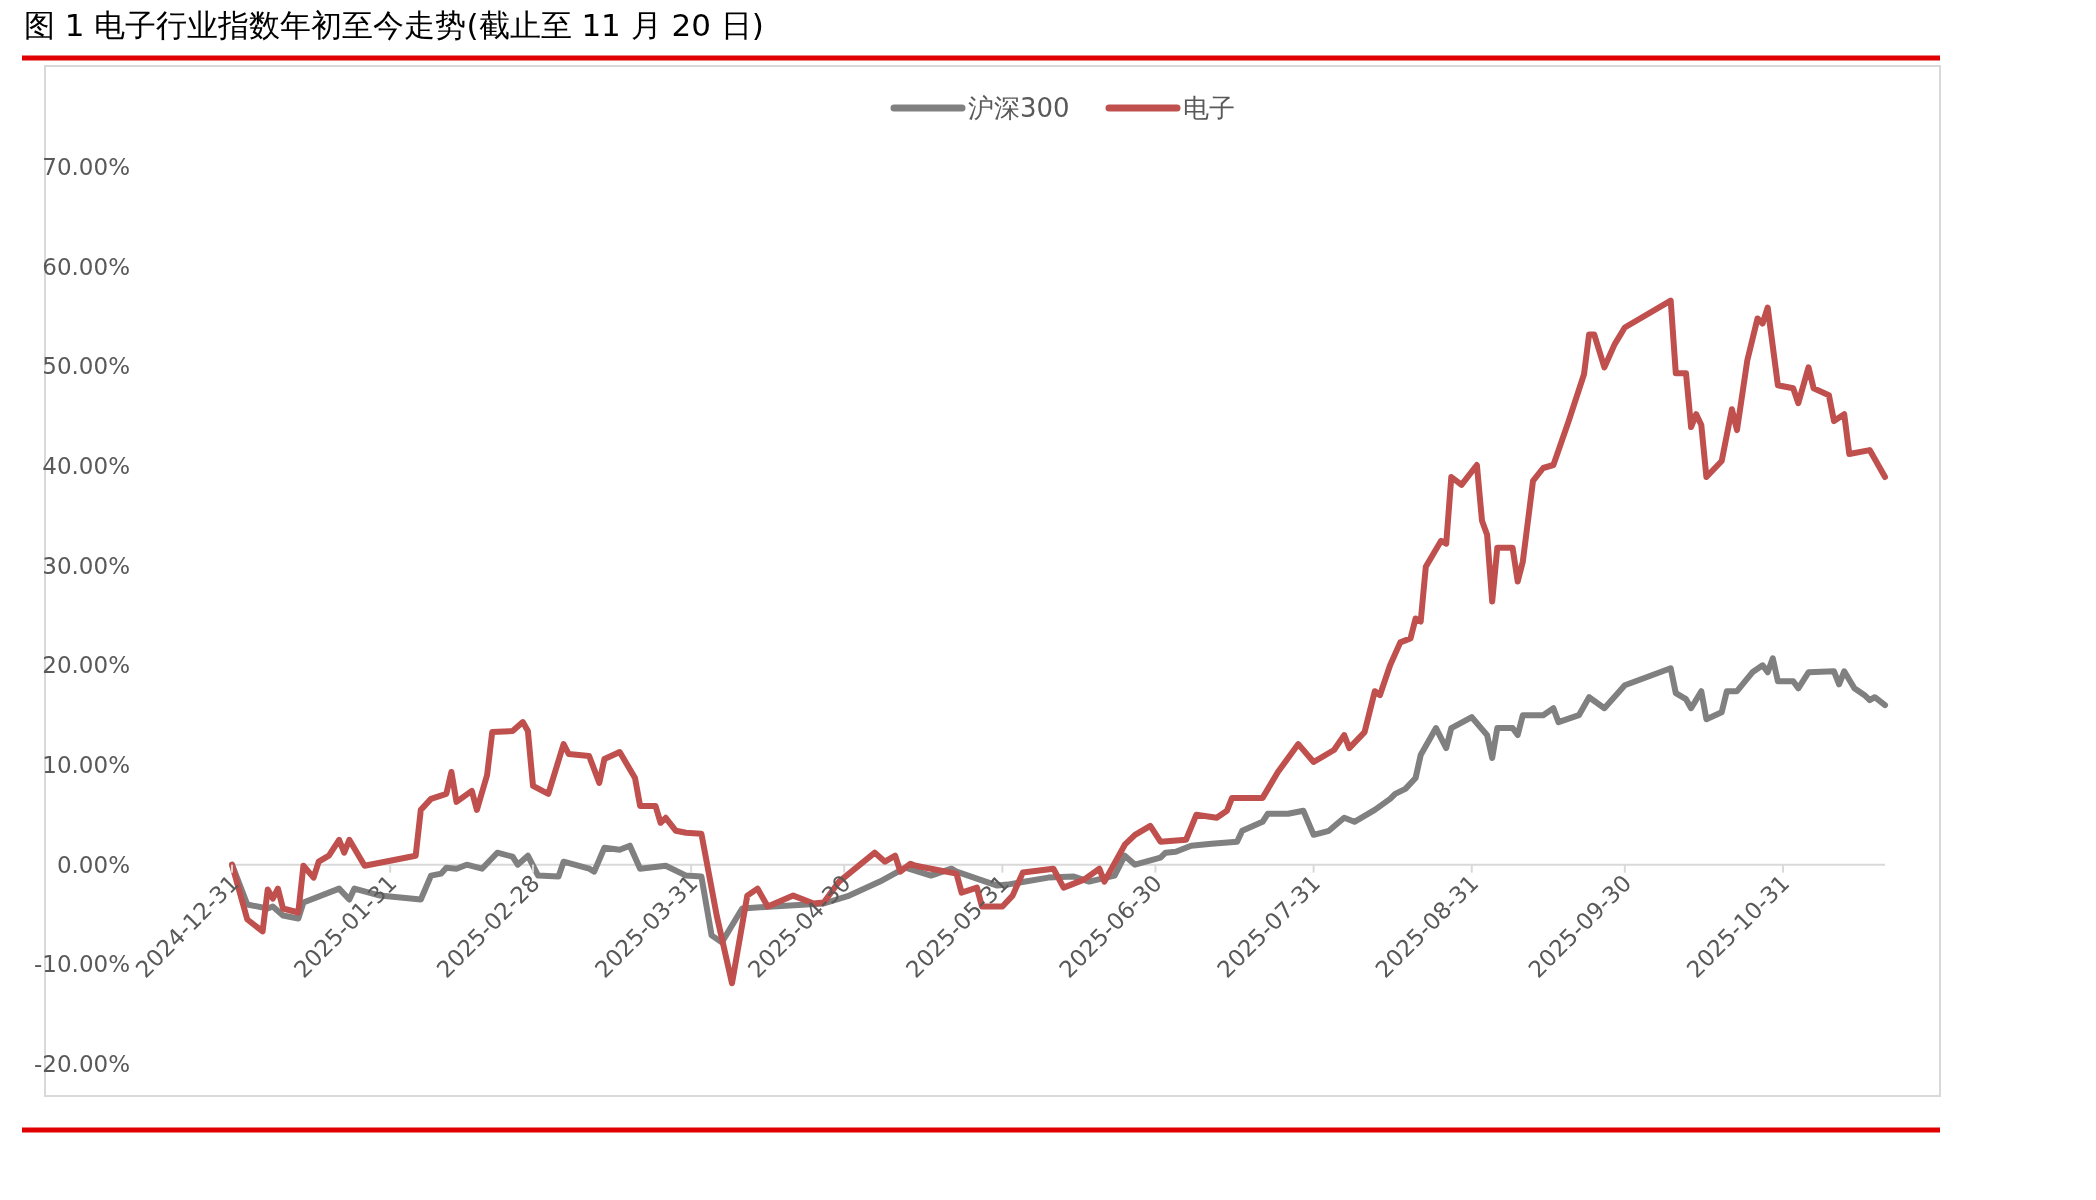  What do you see at coordinates (86, 665) in the screenshot?
I see `y-tick-label: 20.00%` at bounding box center [86, 665].